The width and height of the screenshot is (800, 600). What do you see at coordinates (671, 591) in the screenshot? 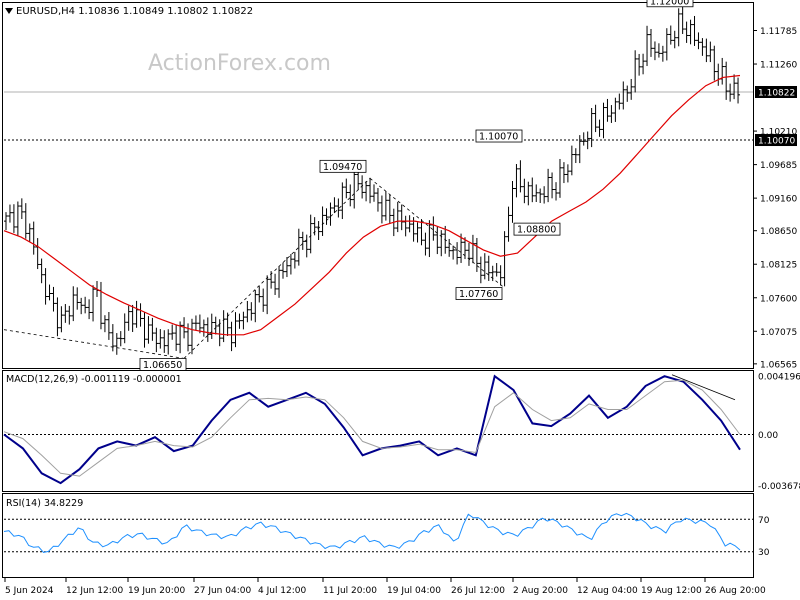
I see `x-tick-label: 19 Aug 12:00` at bounding box center [671, 591].